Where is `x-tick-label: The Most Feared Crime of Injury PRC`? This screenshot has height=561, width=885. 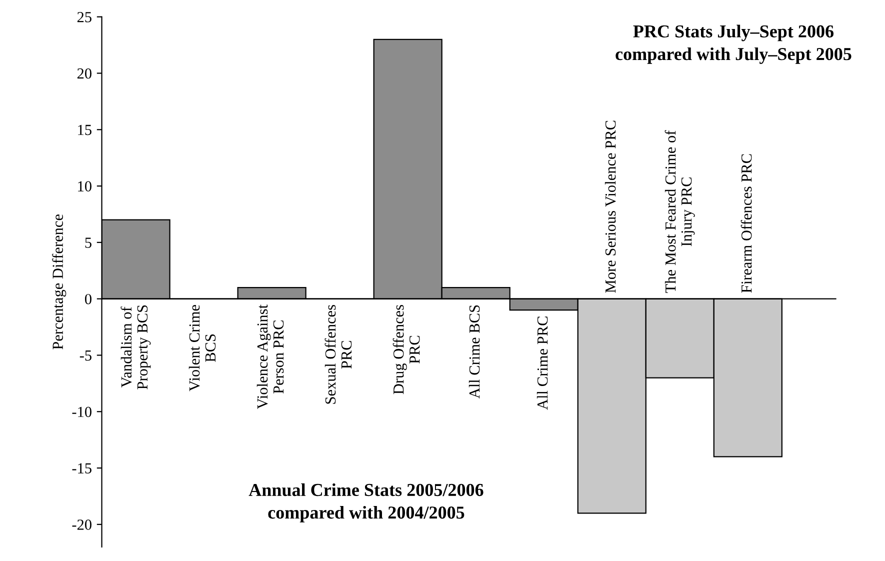 x-tick-label: The Most Feared Crime of Injury PRC is located at coordinates (679, 211).